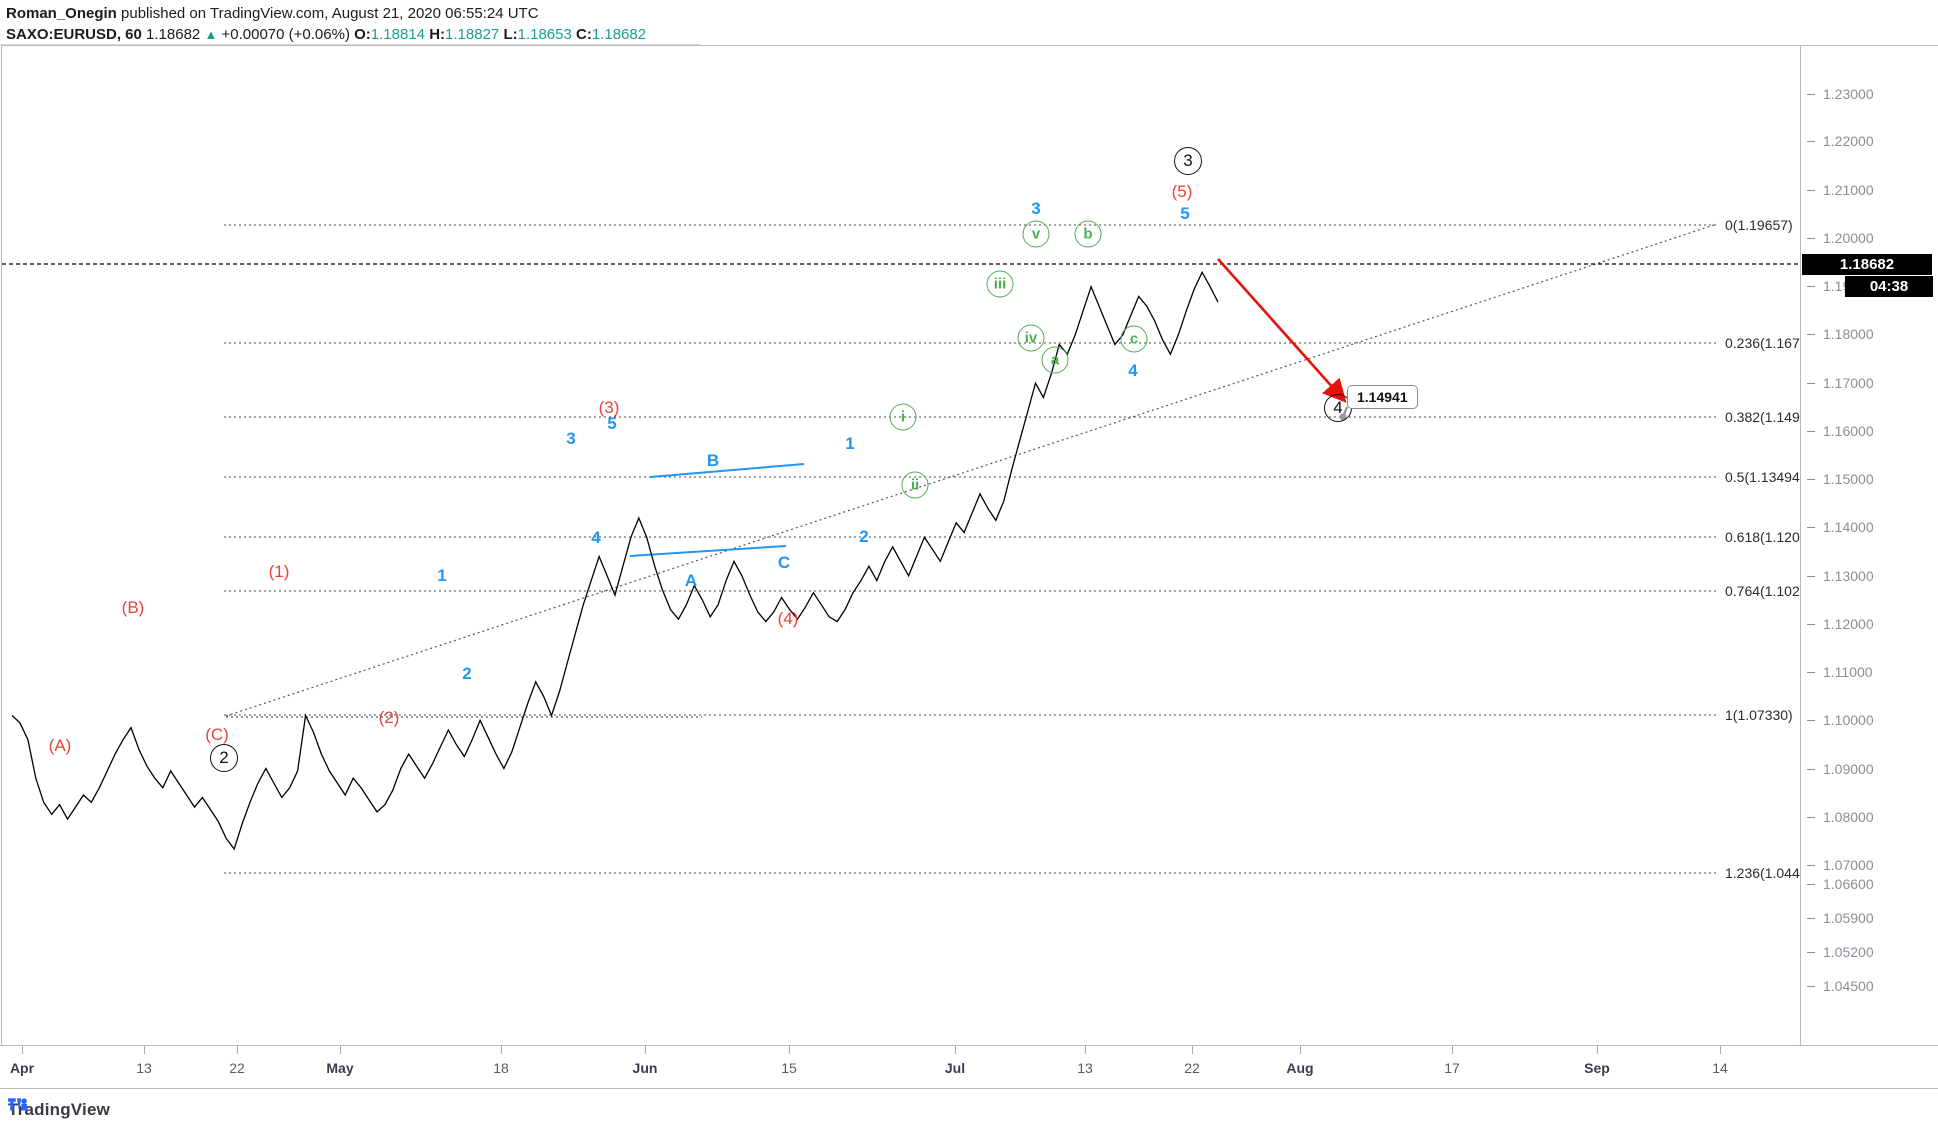  I want to click on price-tick-label: 1.07000, so click(1848, 865).